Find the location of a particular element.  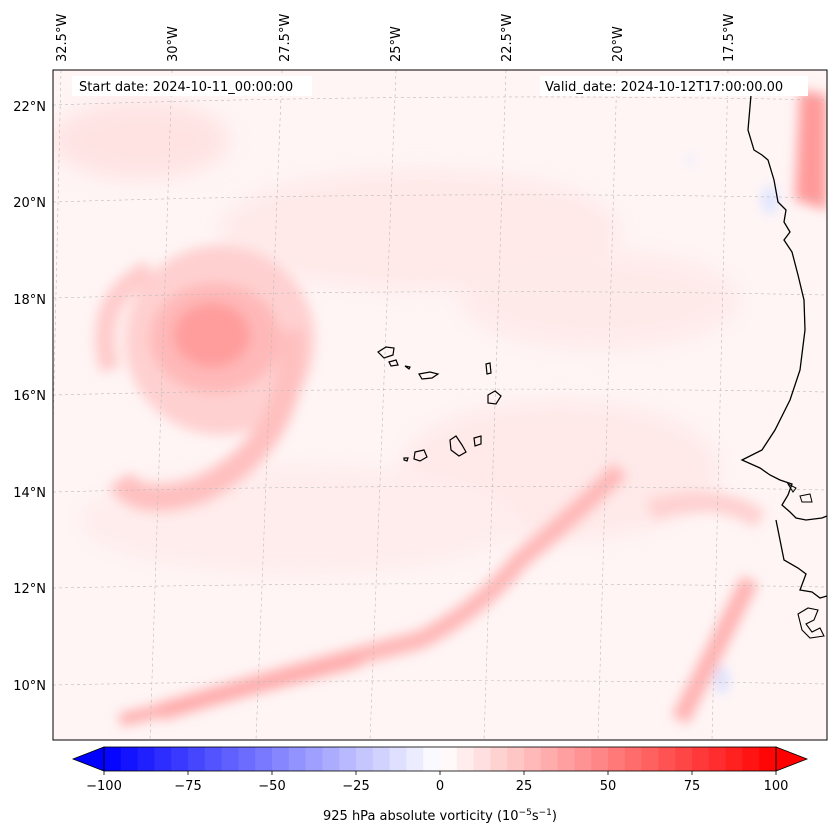

lat-label-18n: 18°N is located at coordinates (29, 300).